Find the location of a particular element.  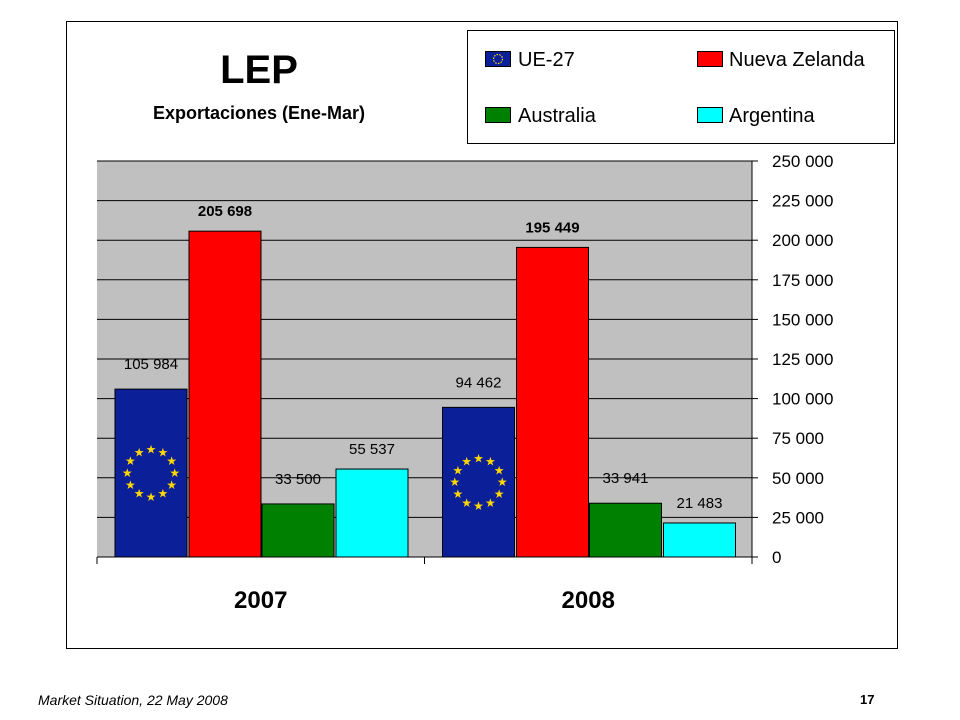

chart-title: LEP is located at coordinates (259, 70).